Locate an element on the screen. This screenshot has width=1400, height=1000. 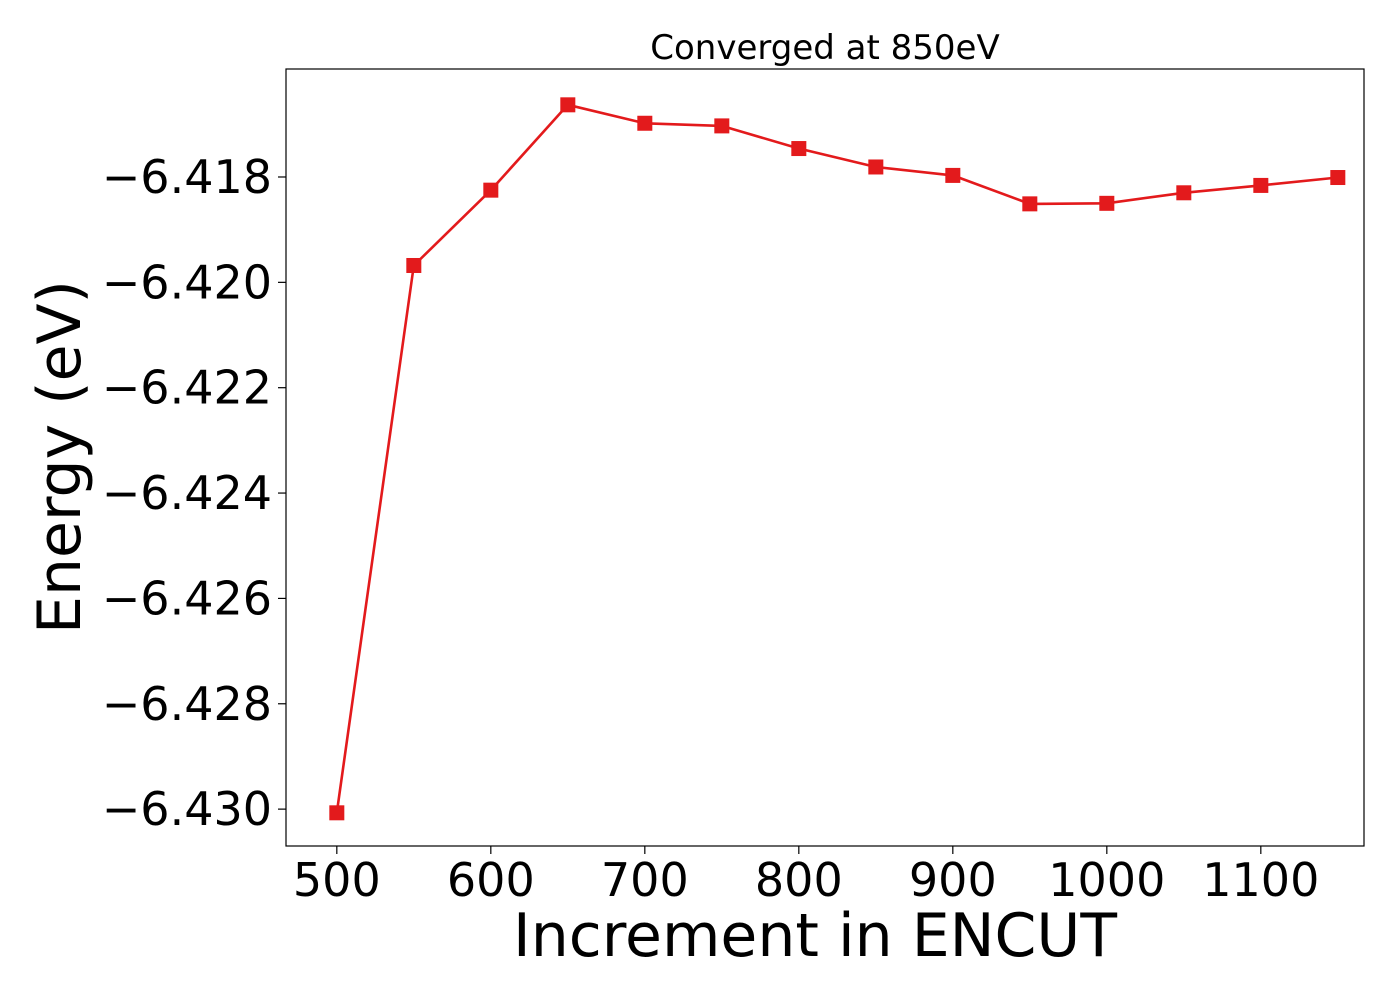
x-tick-label: 900 is located at coordinates (953, 880).